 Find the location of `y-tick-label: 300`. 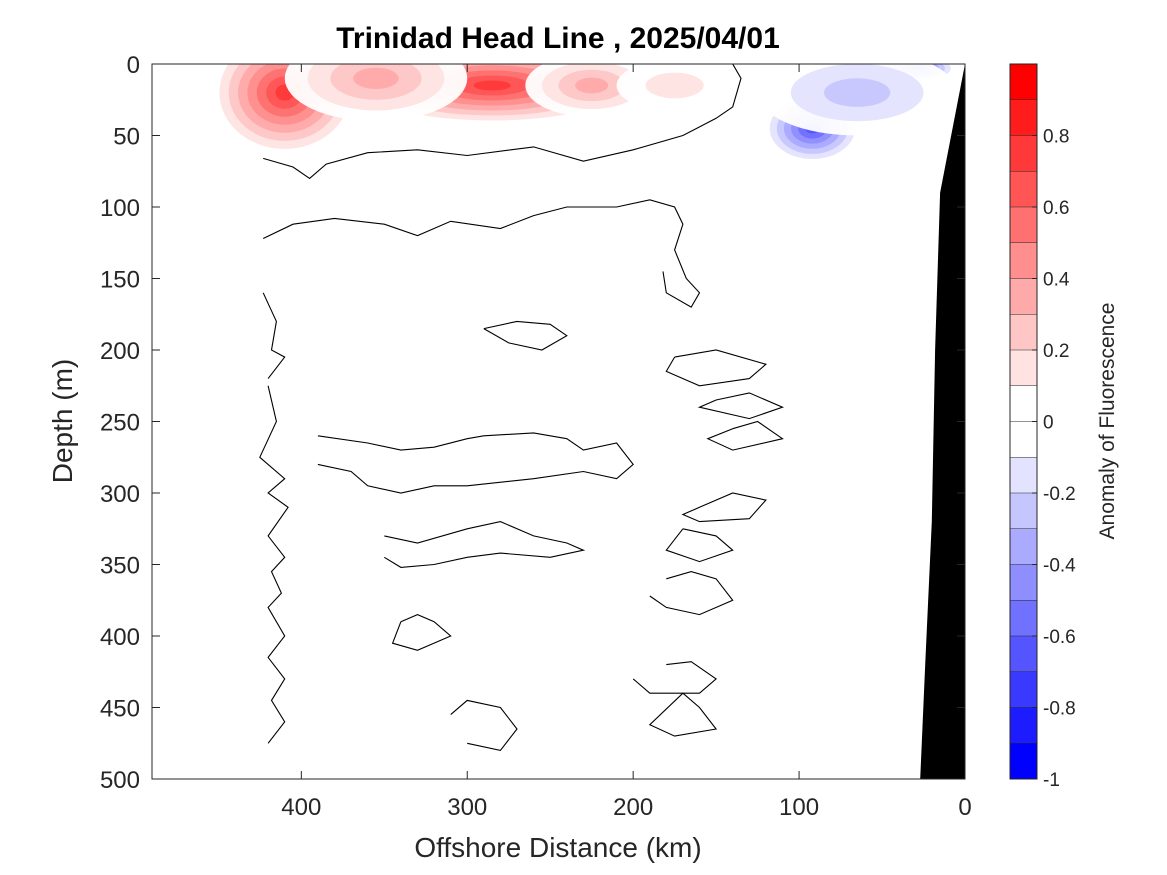

y-tick-label: 300 is located at coordinates (120, 494).